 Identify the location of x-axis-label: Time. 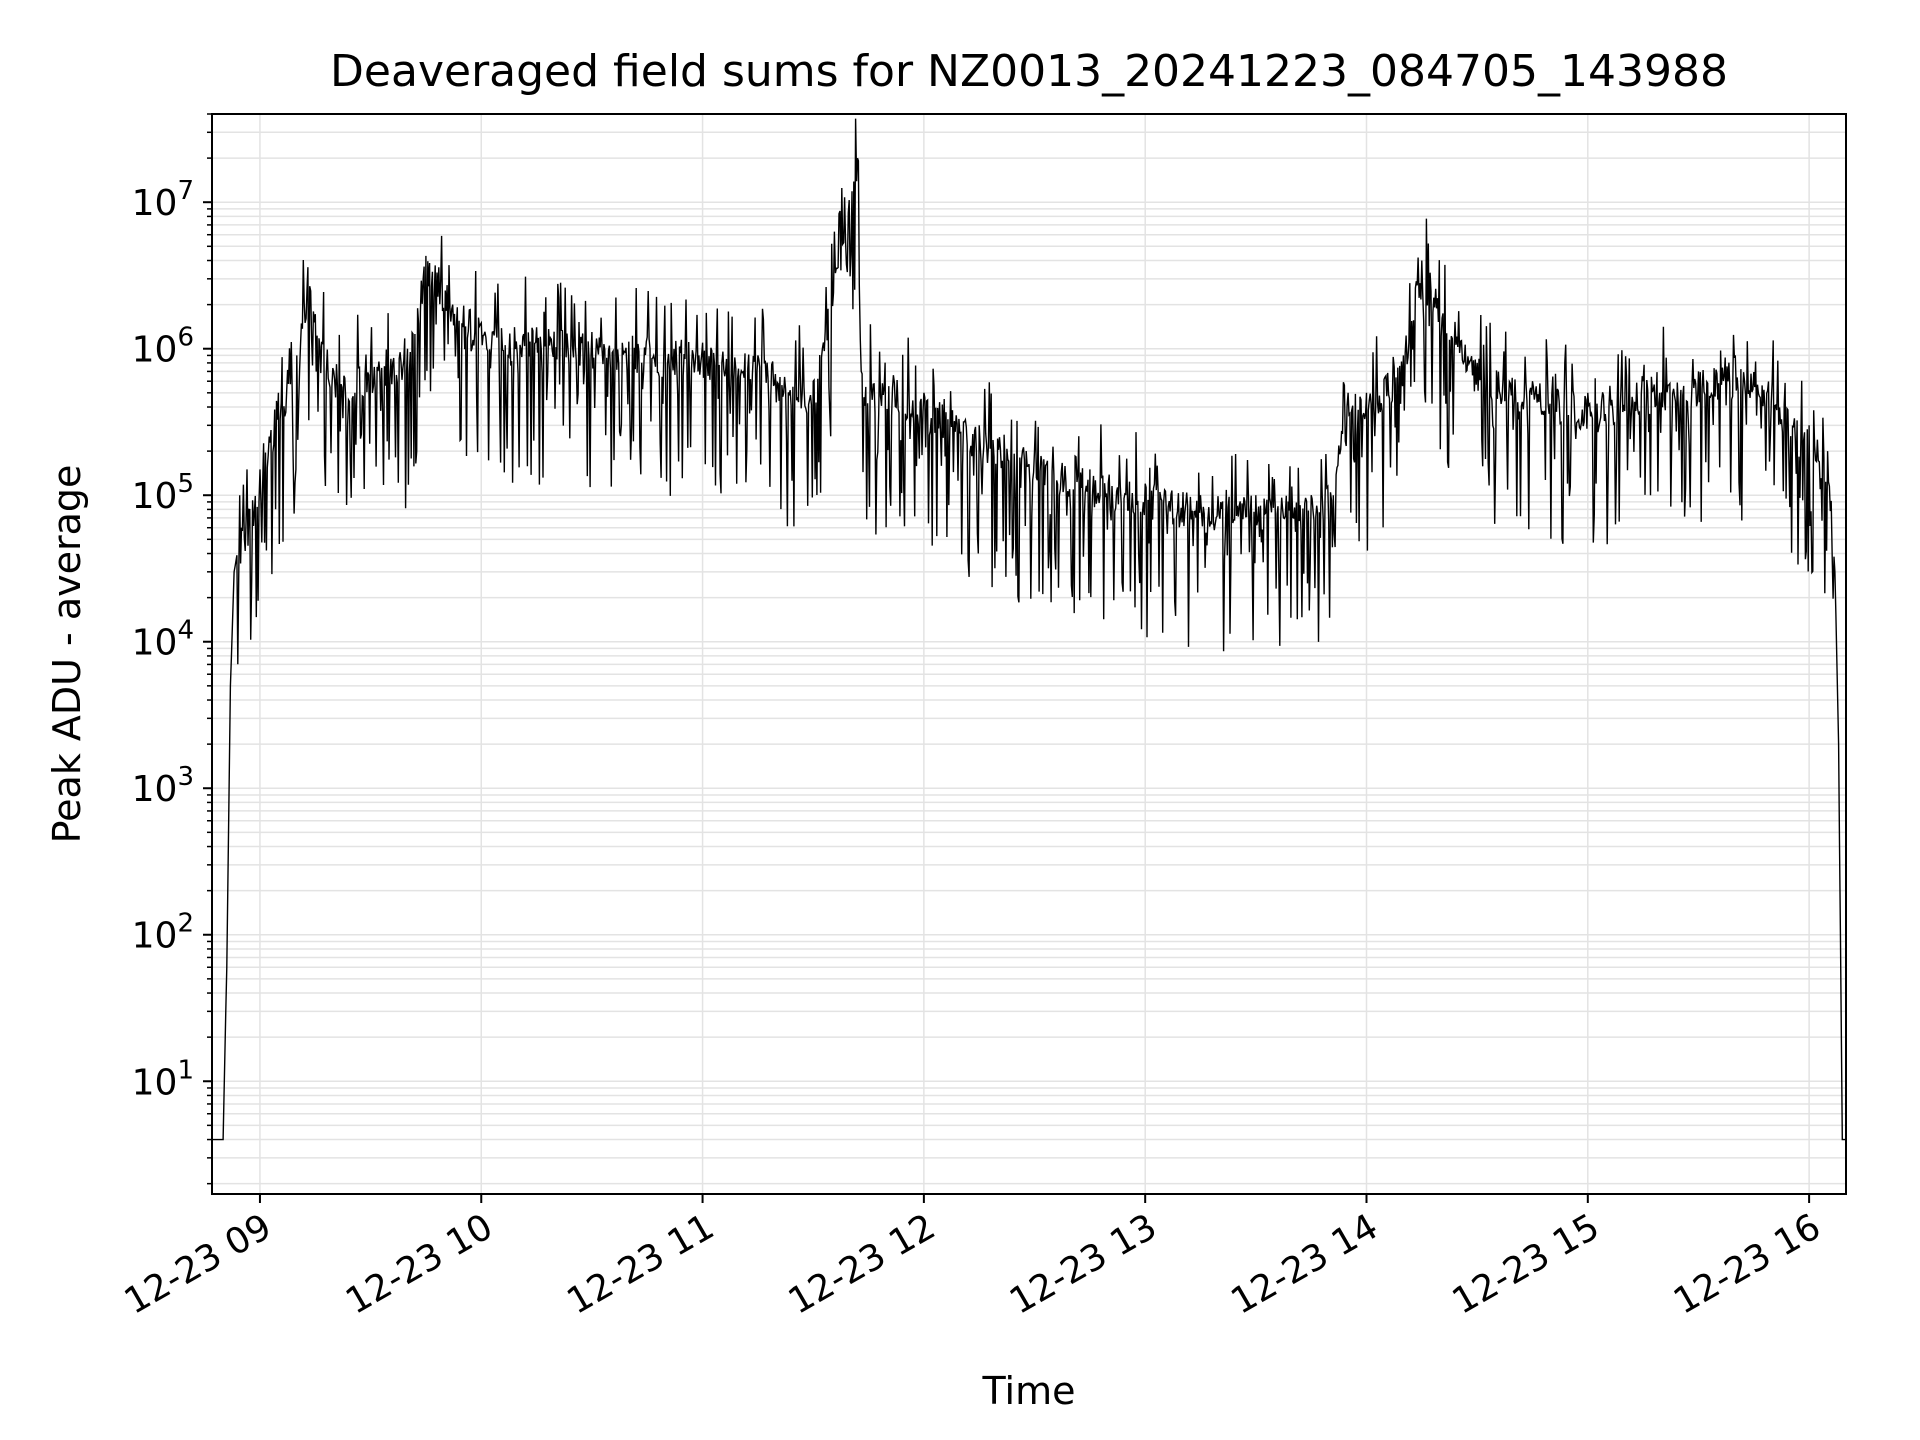
(1029, 1391).